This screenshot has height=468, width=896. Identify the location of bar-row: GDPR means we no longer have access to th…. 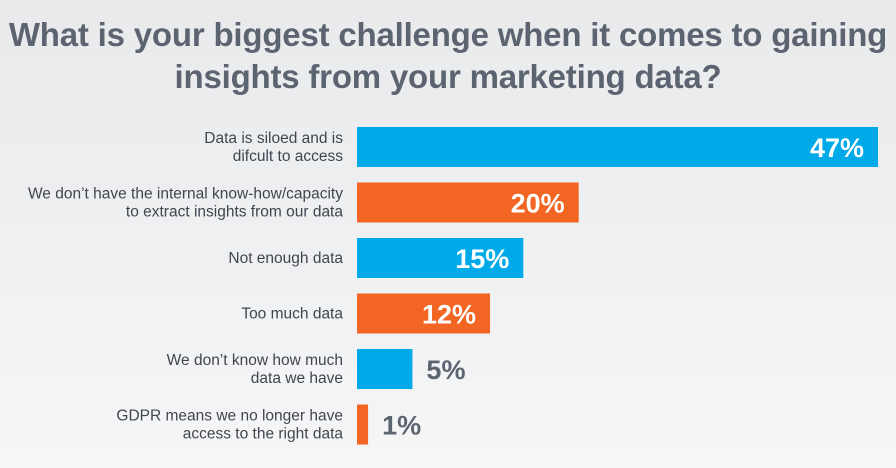
(268, 424).